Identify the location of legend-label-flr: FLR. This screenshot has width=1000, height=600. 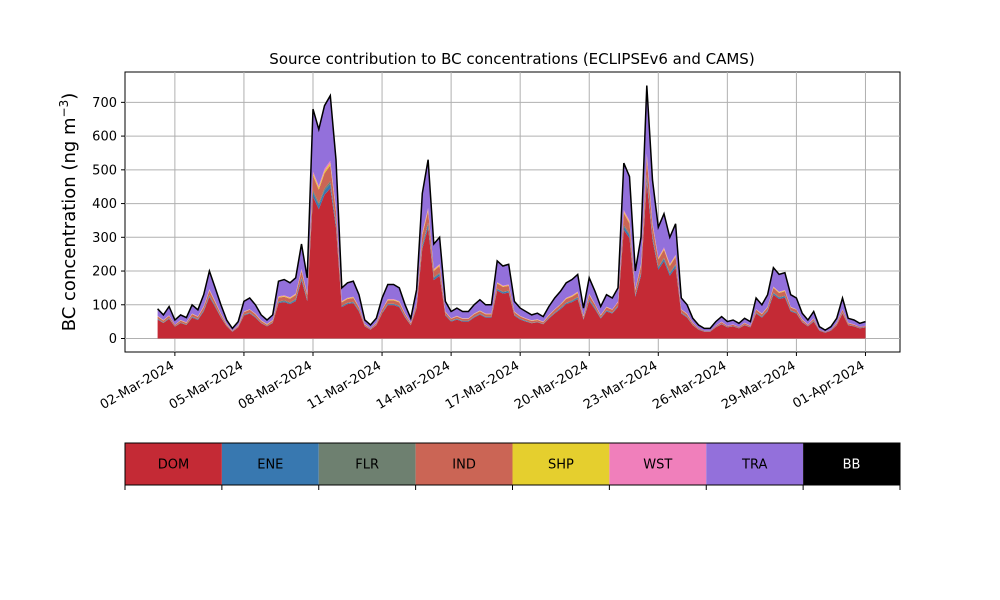
(367, 465).